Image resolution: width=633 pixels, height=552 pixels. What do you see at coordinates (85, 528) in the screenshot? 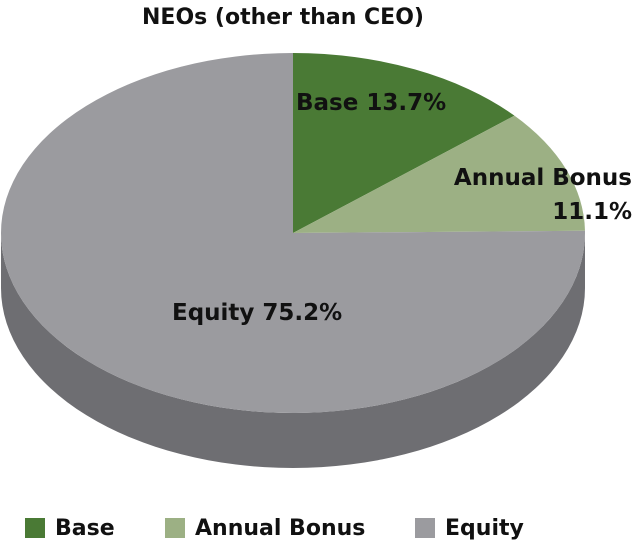
I see `legend-label: Base` at bounding box center [85, 528].